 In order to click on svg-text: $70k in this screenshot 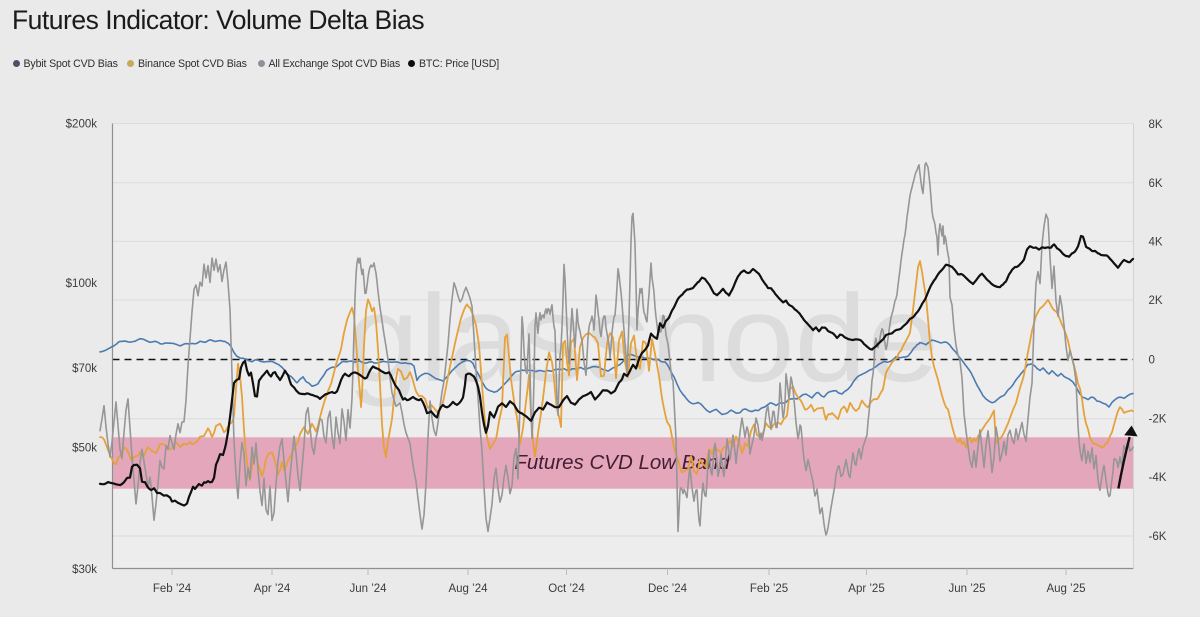, I will do `click(84, 369)`.